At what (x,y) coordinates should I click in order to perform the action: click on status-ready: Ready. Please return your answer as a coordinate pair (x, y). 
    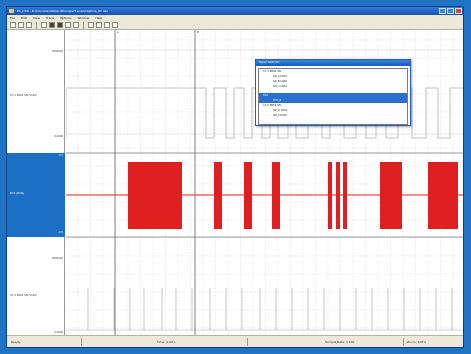
    Looking at the image, I should click on (16, 342).